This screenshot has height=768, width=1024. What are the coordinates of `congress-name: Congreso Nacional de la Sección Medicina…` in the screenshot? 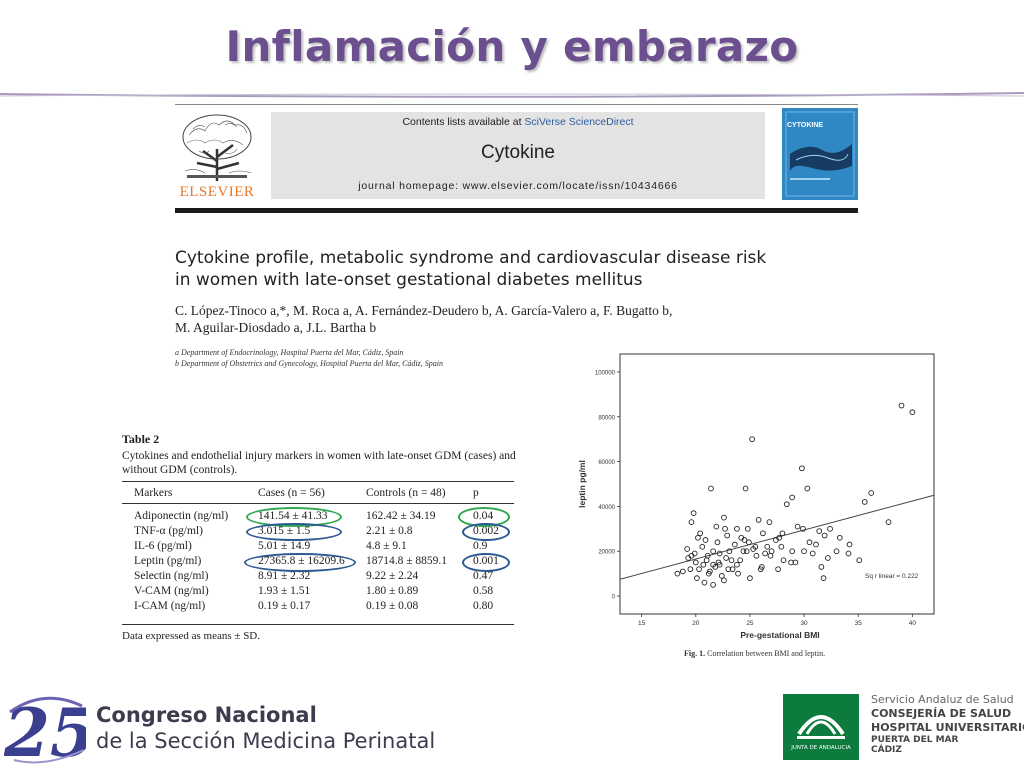 It's located at (265, 728).